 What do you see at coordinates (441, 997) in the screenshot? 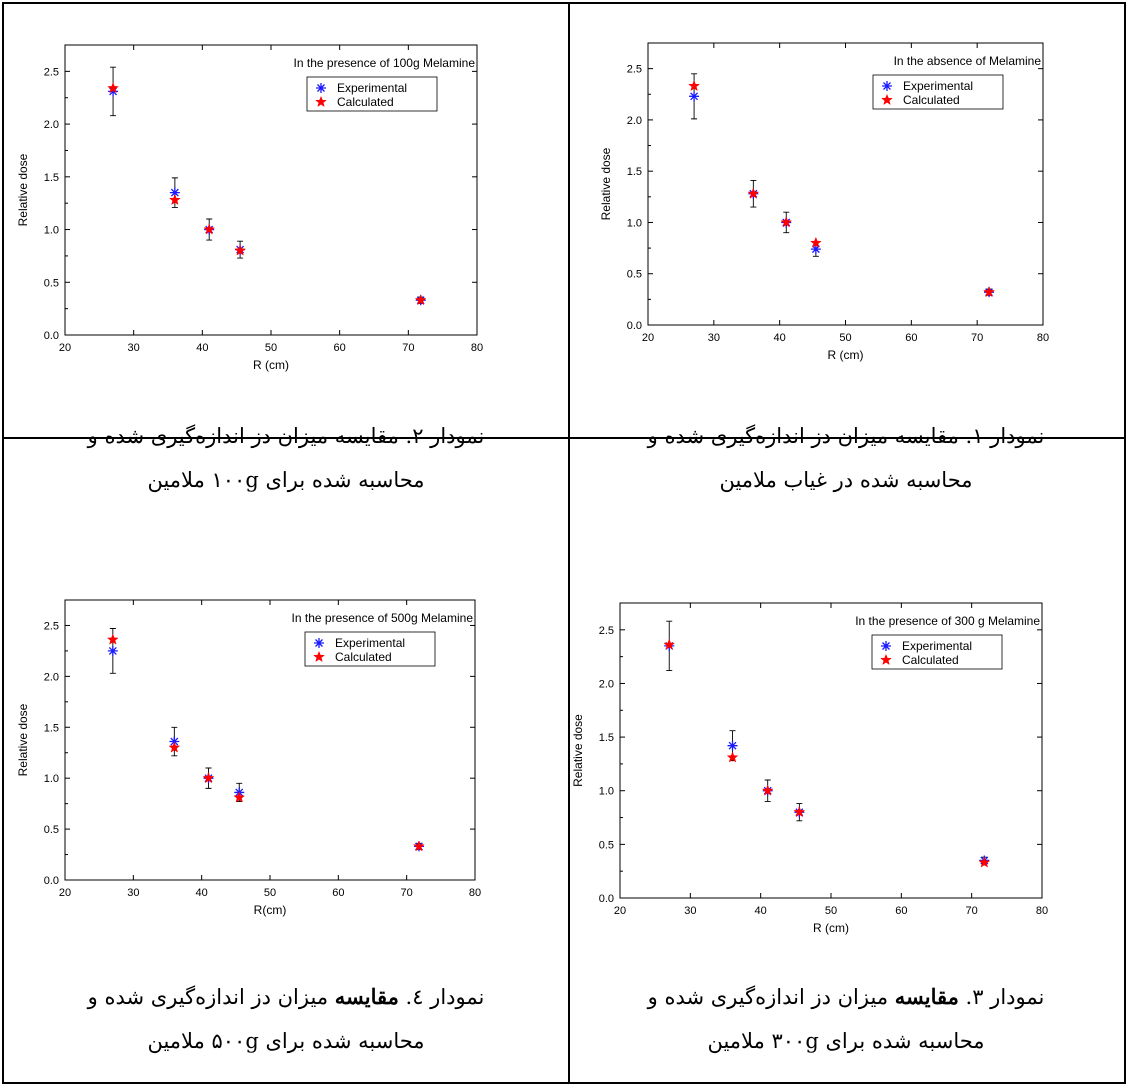
I see `caption-prefix: نمودار ٤.` at bounding box center [441, 997].